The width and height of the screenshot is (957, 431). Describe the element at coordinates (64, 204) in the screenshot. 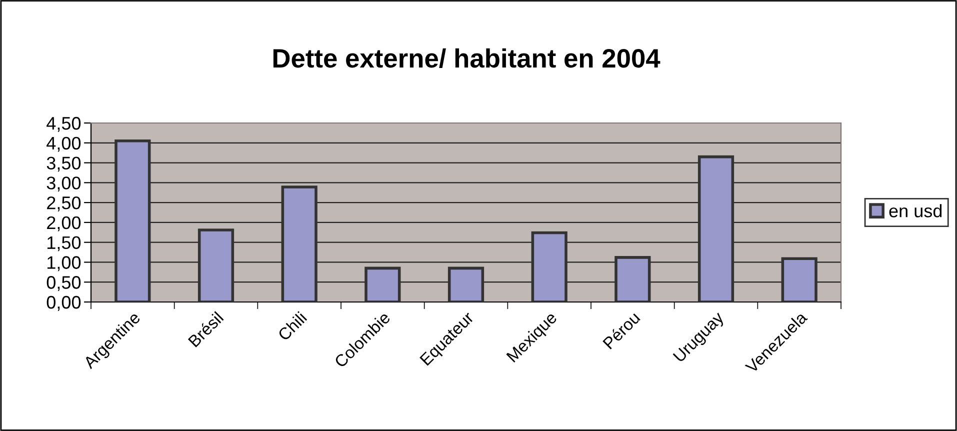

I see `y-tick-label: 2,50` at that location.